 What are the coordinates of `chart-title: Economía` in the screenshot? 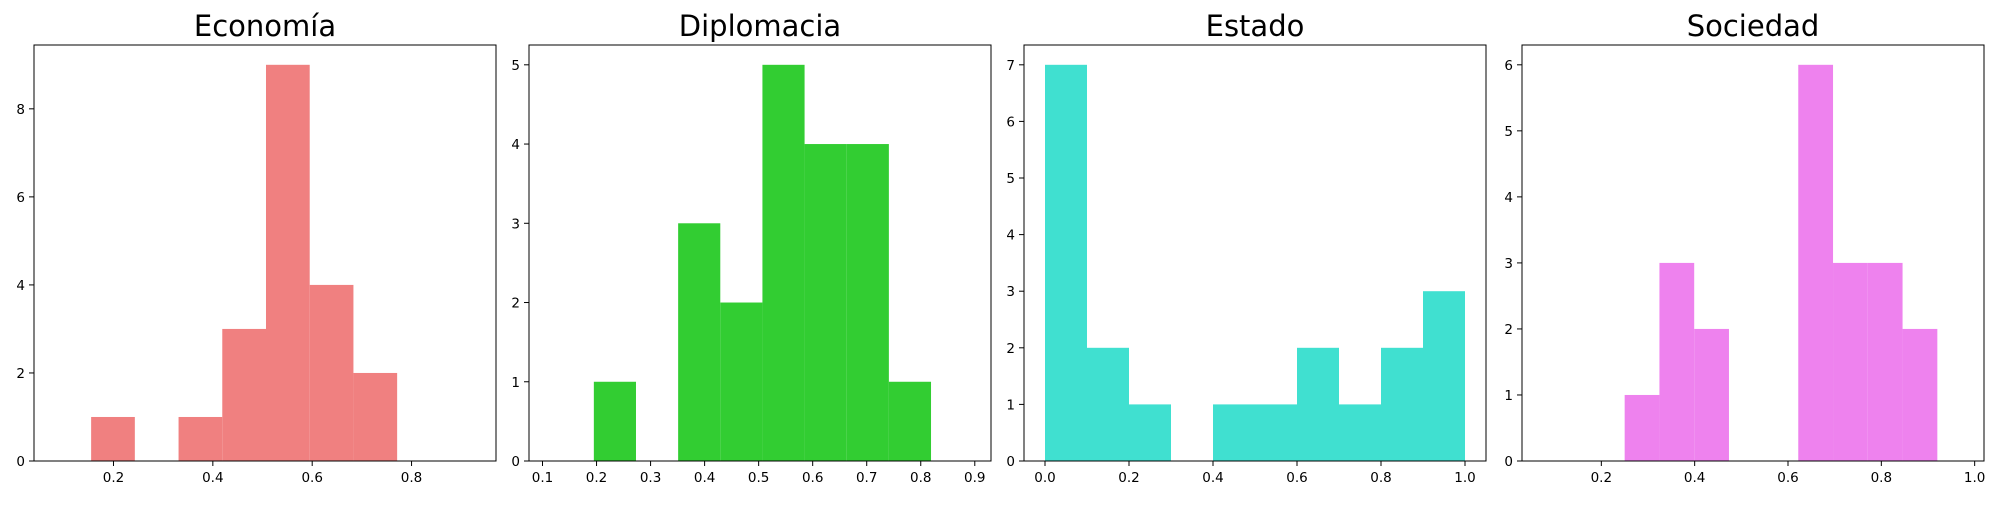 It's located at (265, 26).